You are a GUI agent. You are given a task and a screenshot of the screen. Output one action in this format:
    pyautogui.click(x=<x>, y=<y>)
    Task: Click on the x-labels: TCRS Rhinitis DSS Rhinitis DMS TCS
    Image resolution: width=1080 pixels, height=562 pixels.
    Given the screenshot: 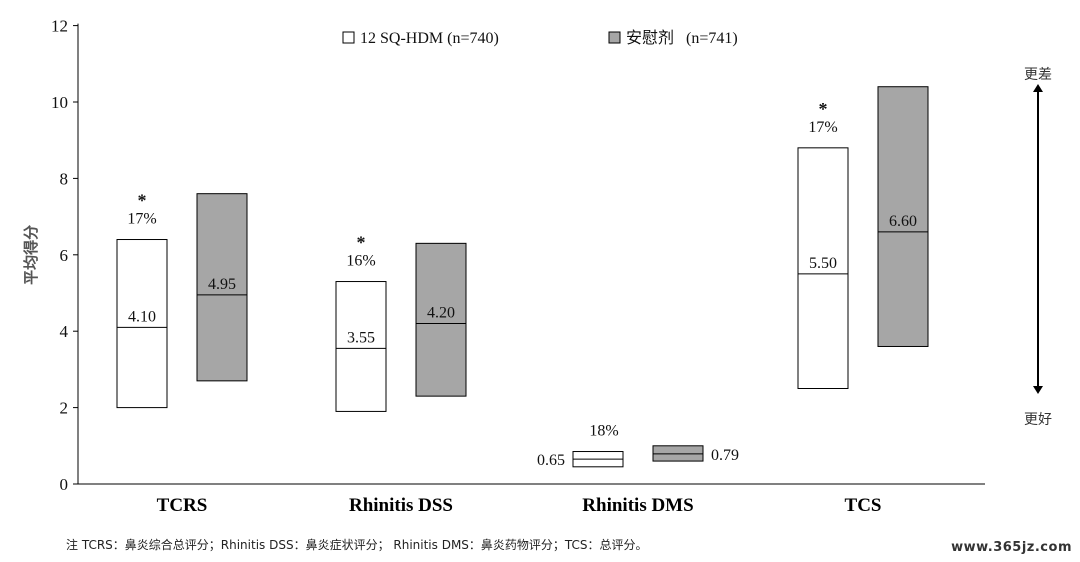 What is the action you would take?
    pyautogui.click(x=519, y=505)
    